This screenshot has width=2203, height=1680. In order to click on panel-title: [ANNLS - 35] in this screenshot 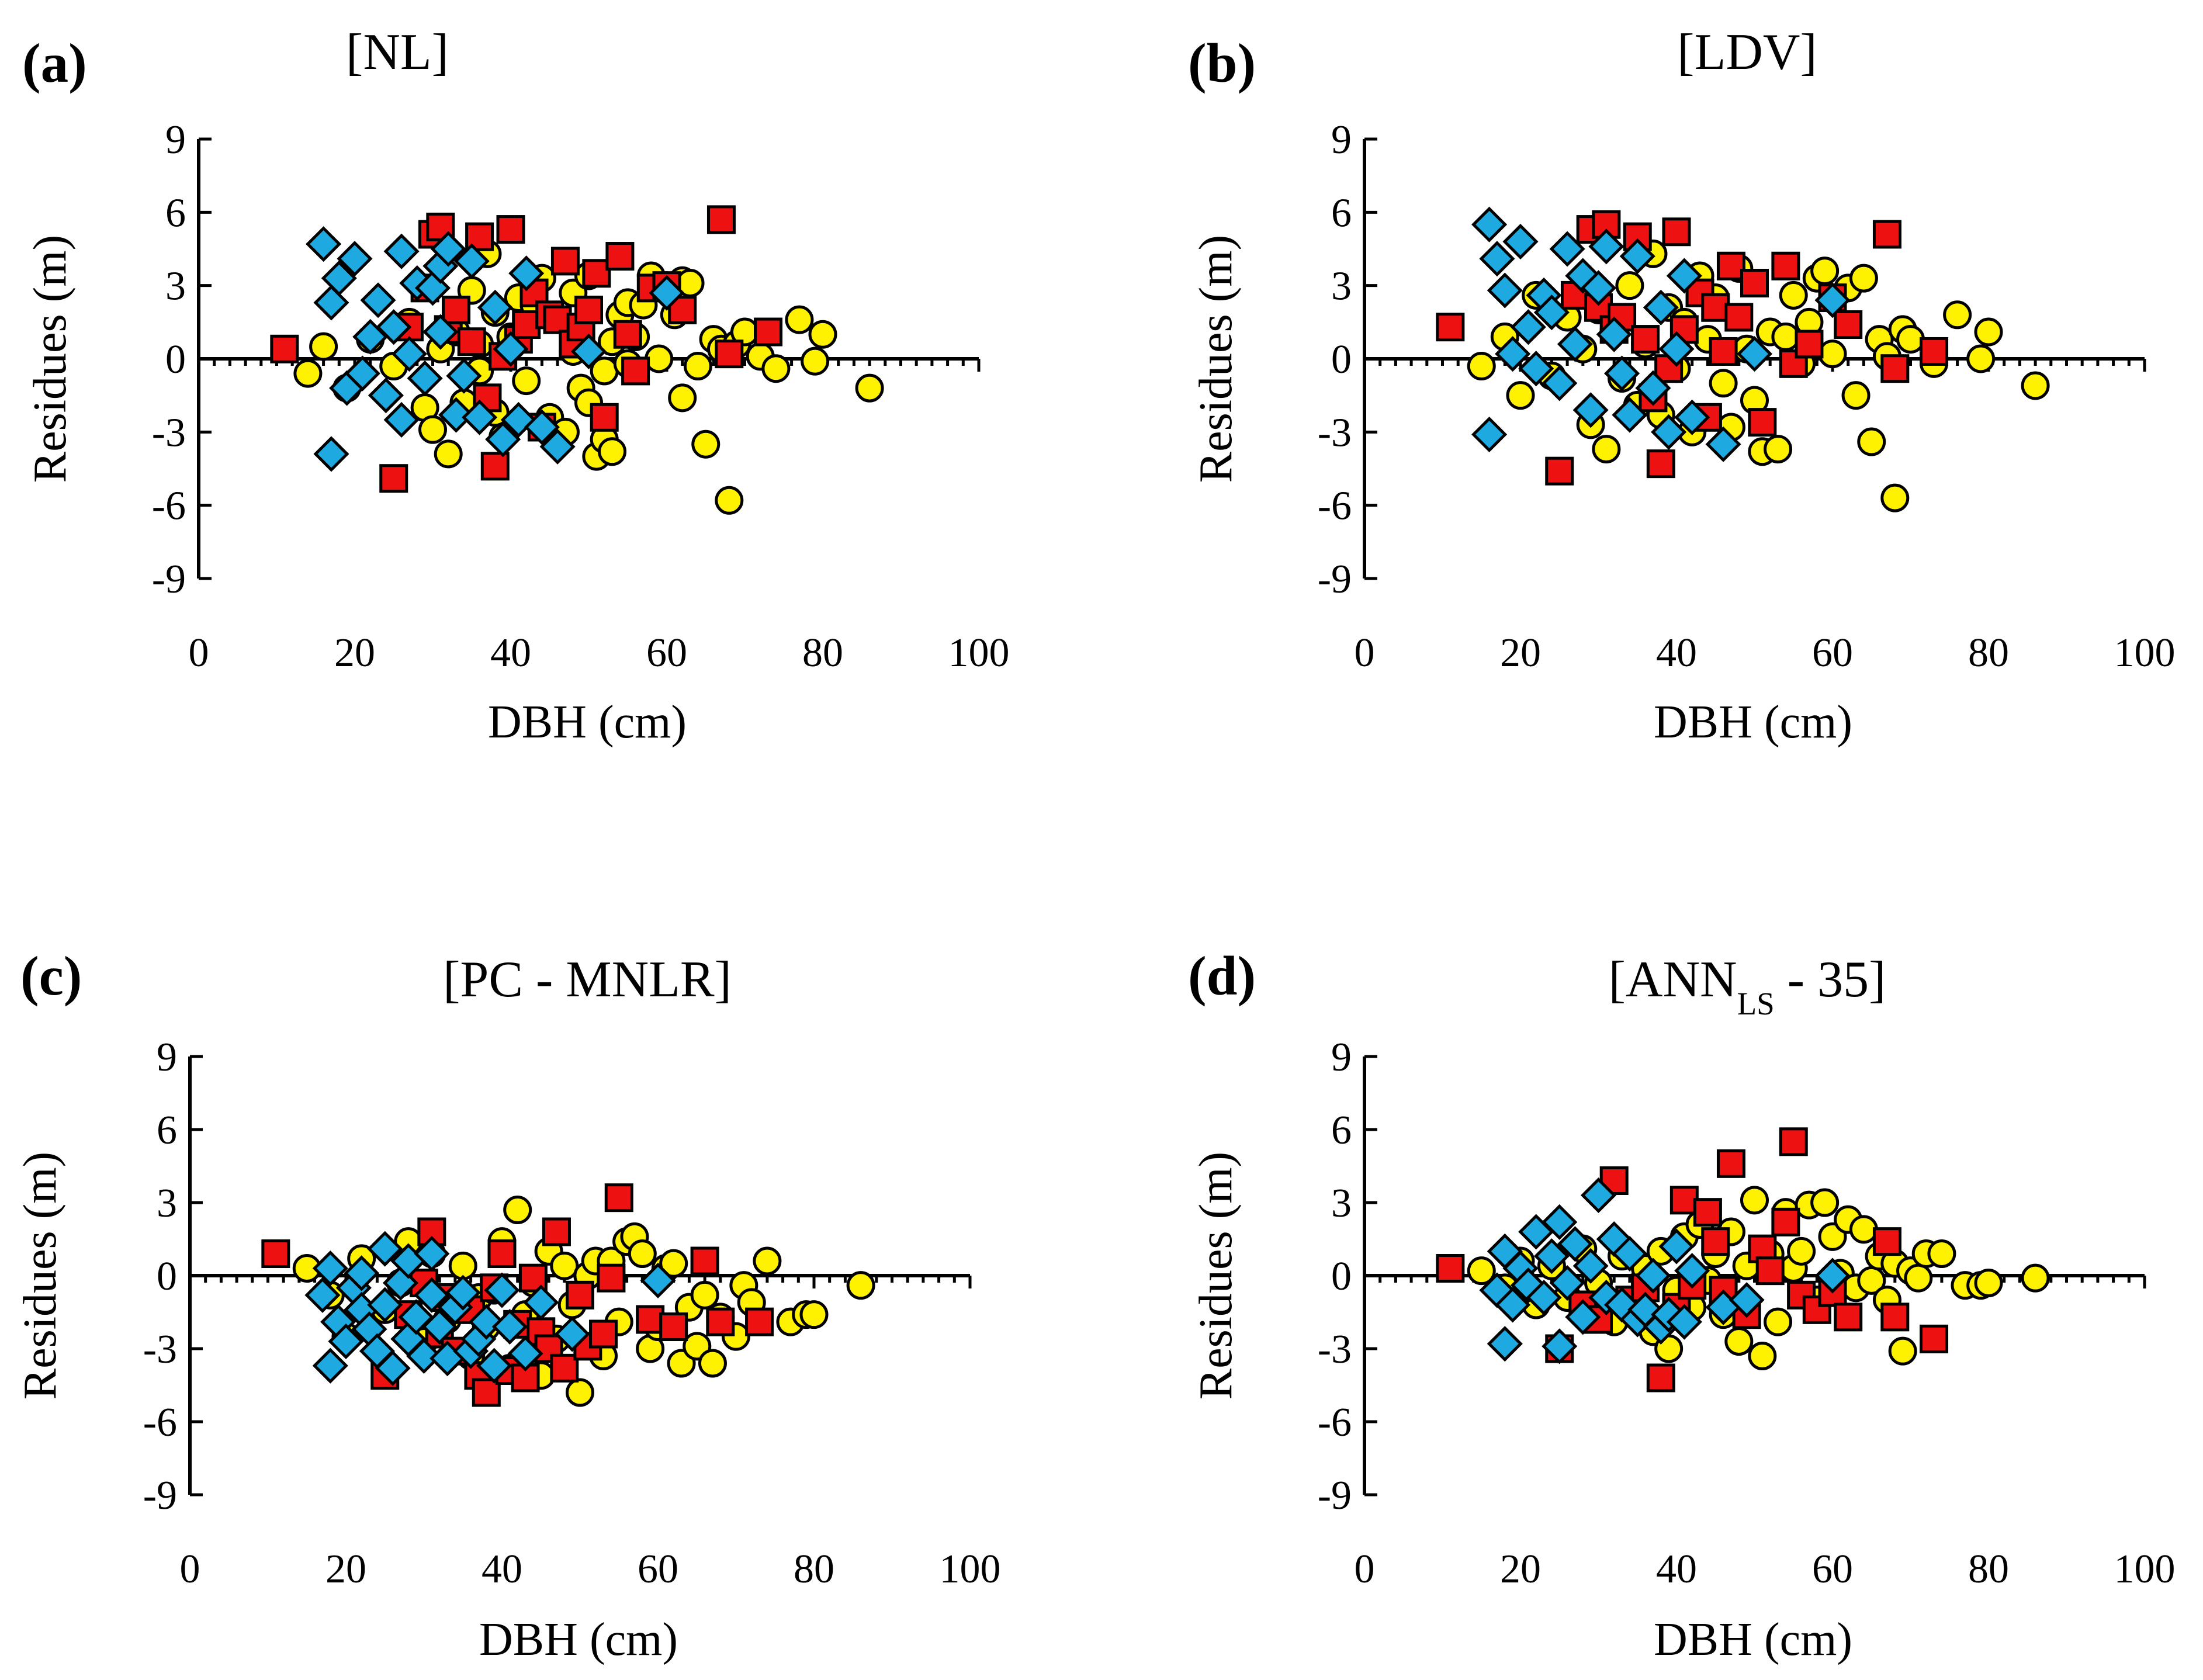, I will do `click(1747, 986)`.